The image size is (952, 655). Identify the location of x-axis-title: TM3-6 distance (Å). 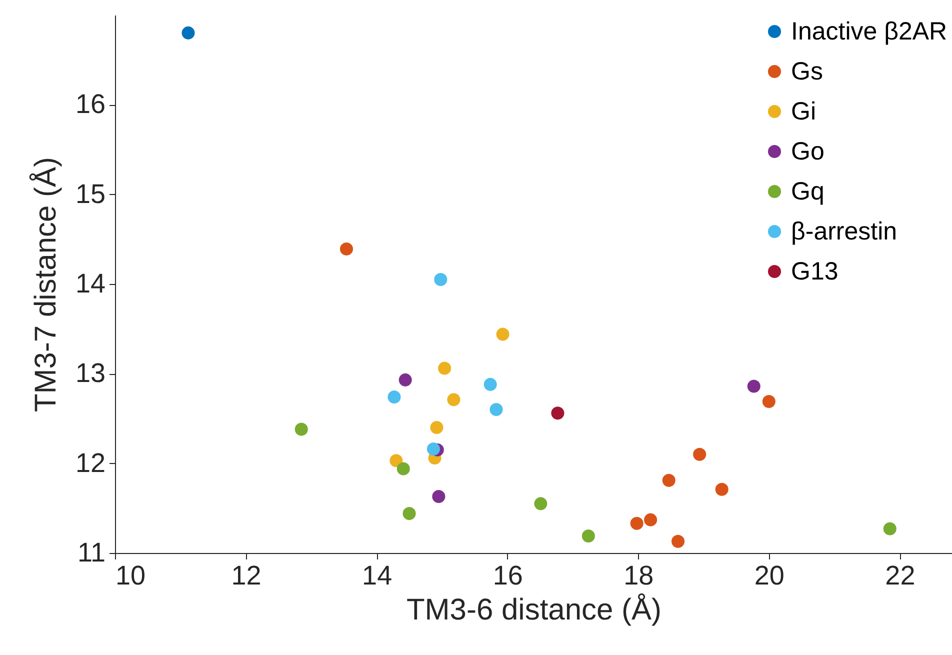
(534, 609).